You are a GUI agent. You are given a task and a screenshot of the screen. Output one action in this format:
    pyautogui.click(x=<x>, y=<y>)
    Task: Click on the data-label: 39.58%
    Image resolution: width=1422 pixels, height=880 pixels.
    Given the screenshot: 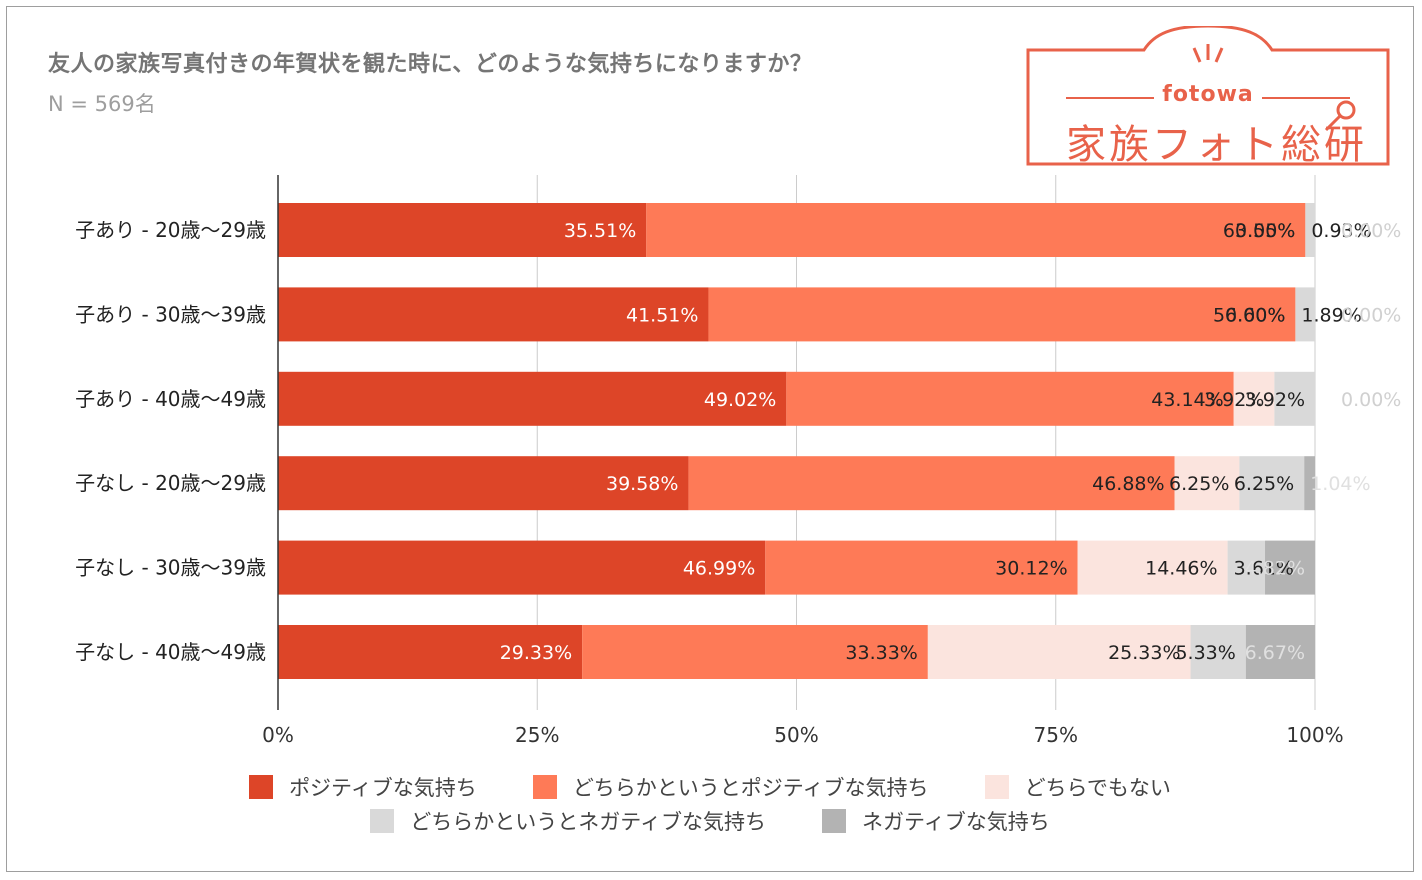 What is the action you would take?
    pyautogui.click(x=642, y=484)
    